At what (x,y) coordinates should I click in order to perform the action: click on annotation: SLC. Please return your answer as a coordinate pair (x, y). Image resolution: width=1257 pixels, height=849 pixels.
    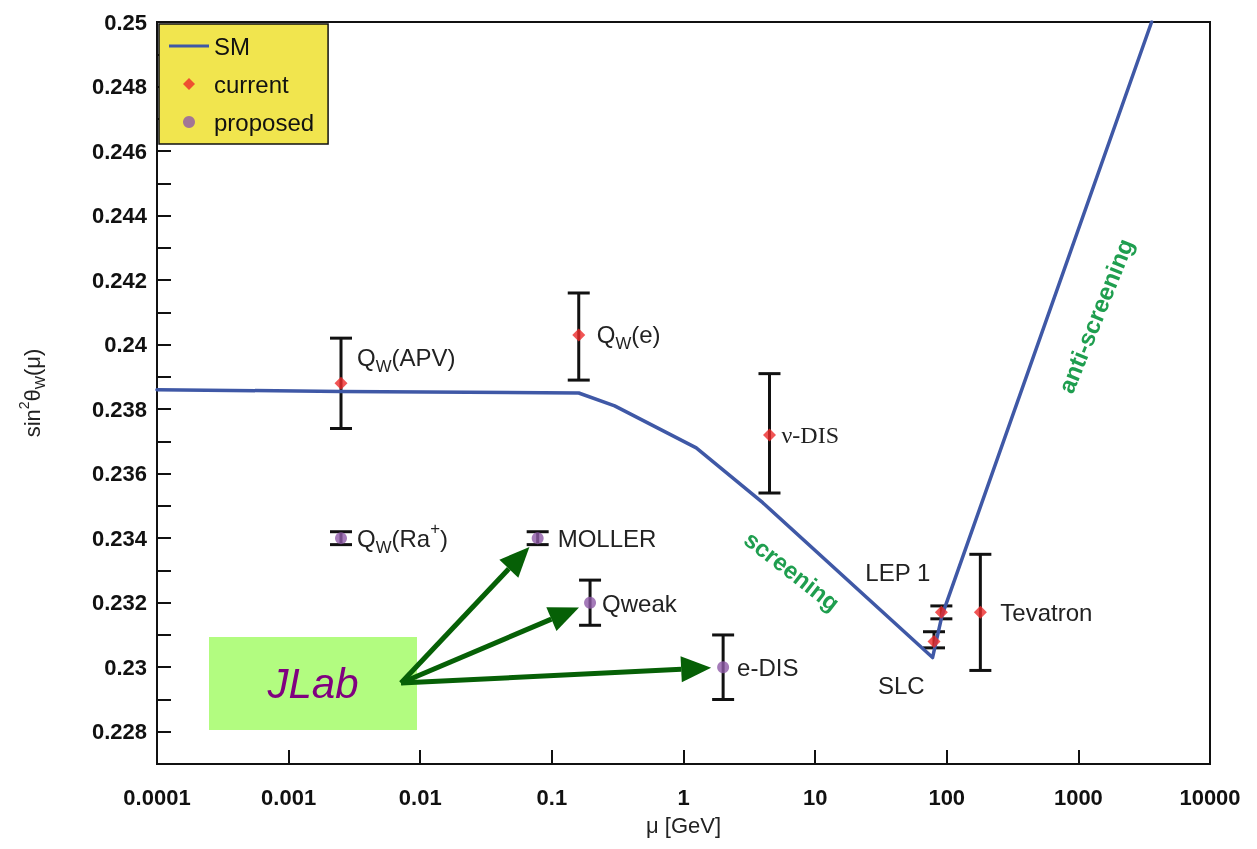
    Looking at the image, I should click on (901, 685).